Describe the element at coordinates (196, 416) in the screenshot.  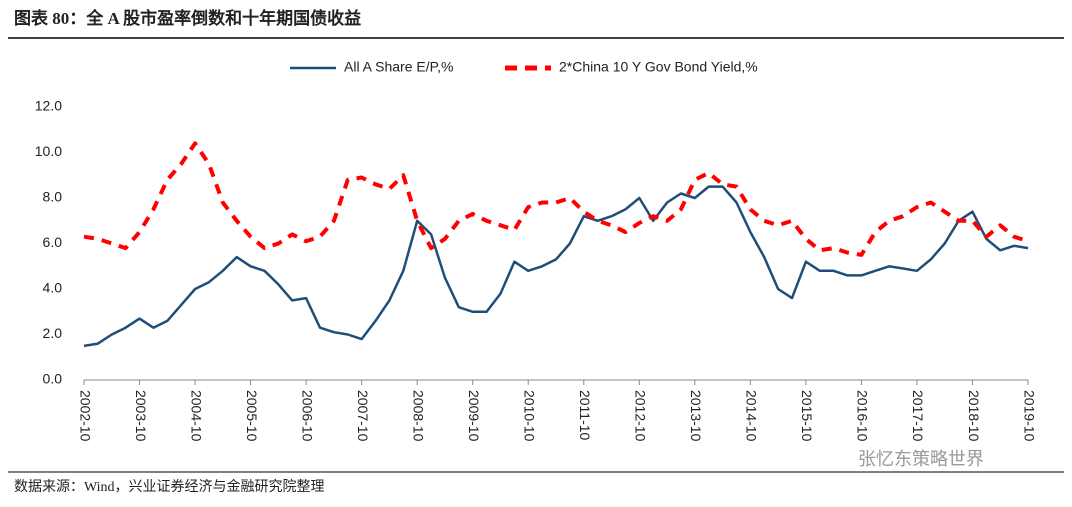
I see `x-tick-label: 2004-10` at that location.